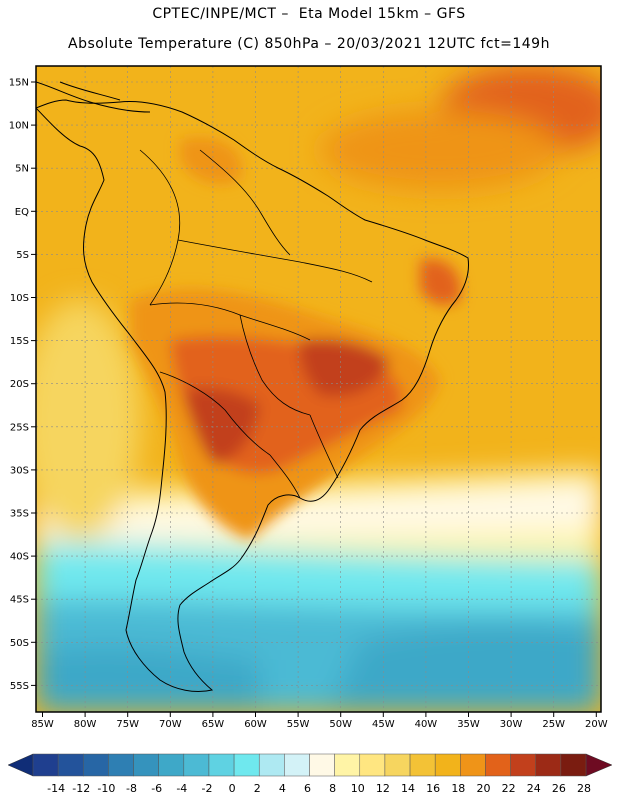  Describe the element at coordinates (599, 765) in the screenshot. I see `colorbar-high-arrow` at that location.